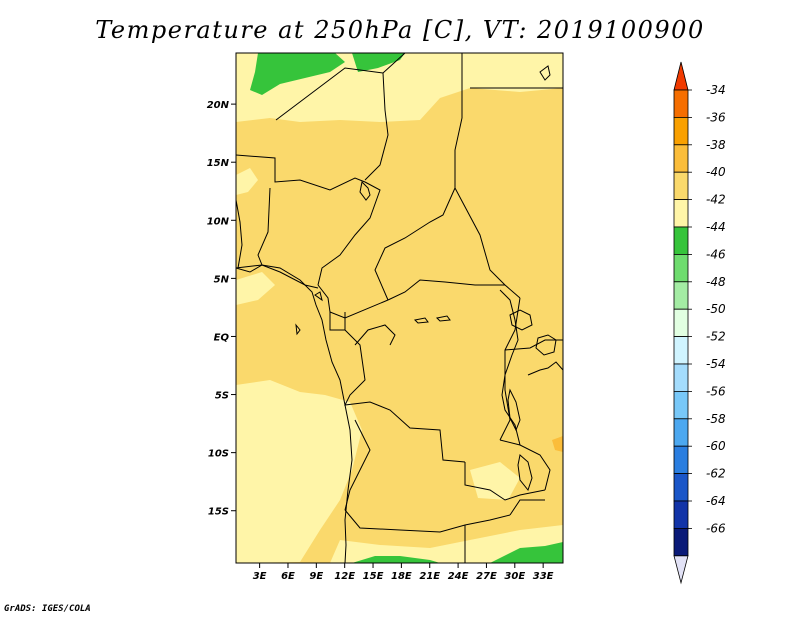 Image resolution: width=800 pixels, height=618 pixels. What do you see at coordinates (260, 576) in the screenshot?
I see `lon-tick-label: 3E` at bounding box center [260, 576].